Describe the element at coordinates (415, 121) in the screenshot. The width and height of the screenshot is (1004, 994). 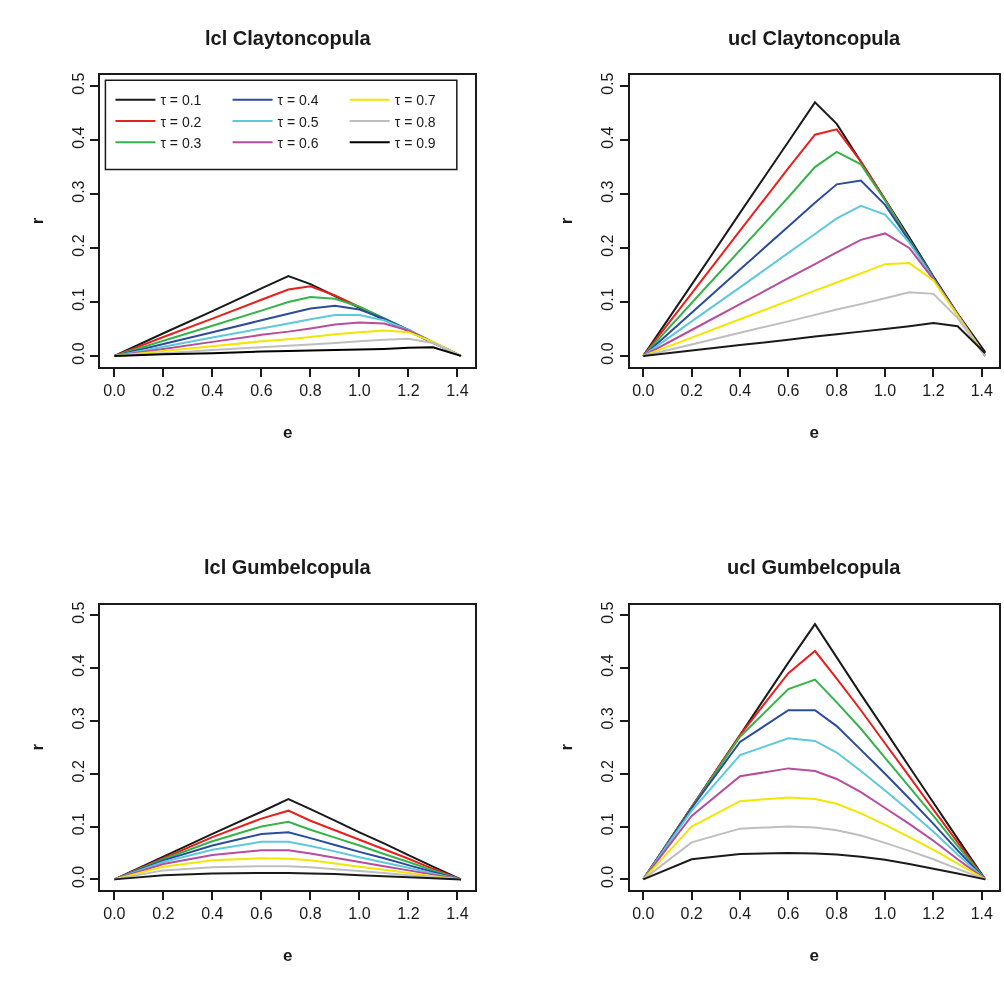
I see `legend-label: τ = 0.8` at that location.